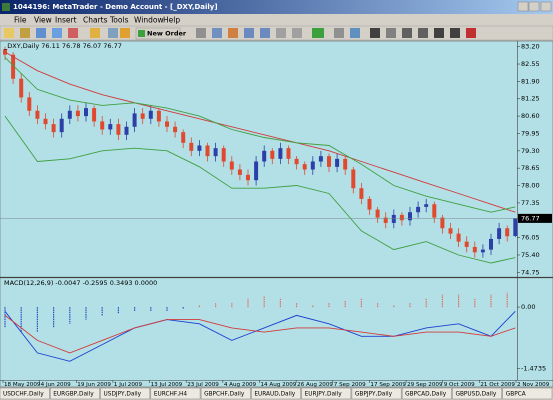 The height and width of the screenshot is (400, 553). I want to click on chart-tab-label: EURCHF,H4, so click(171, 395).